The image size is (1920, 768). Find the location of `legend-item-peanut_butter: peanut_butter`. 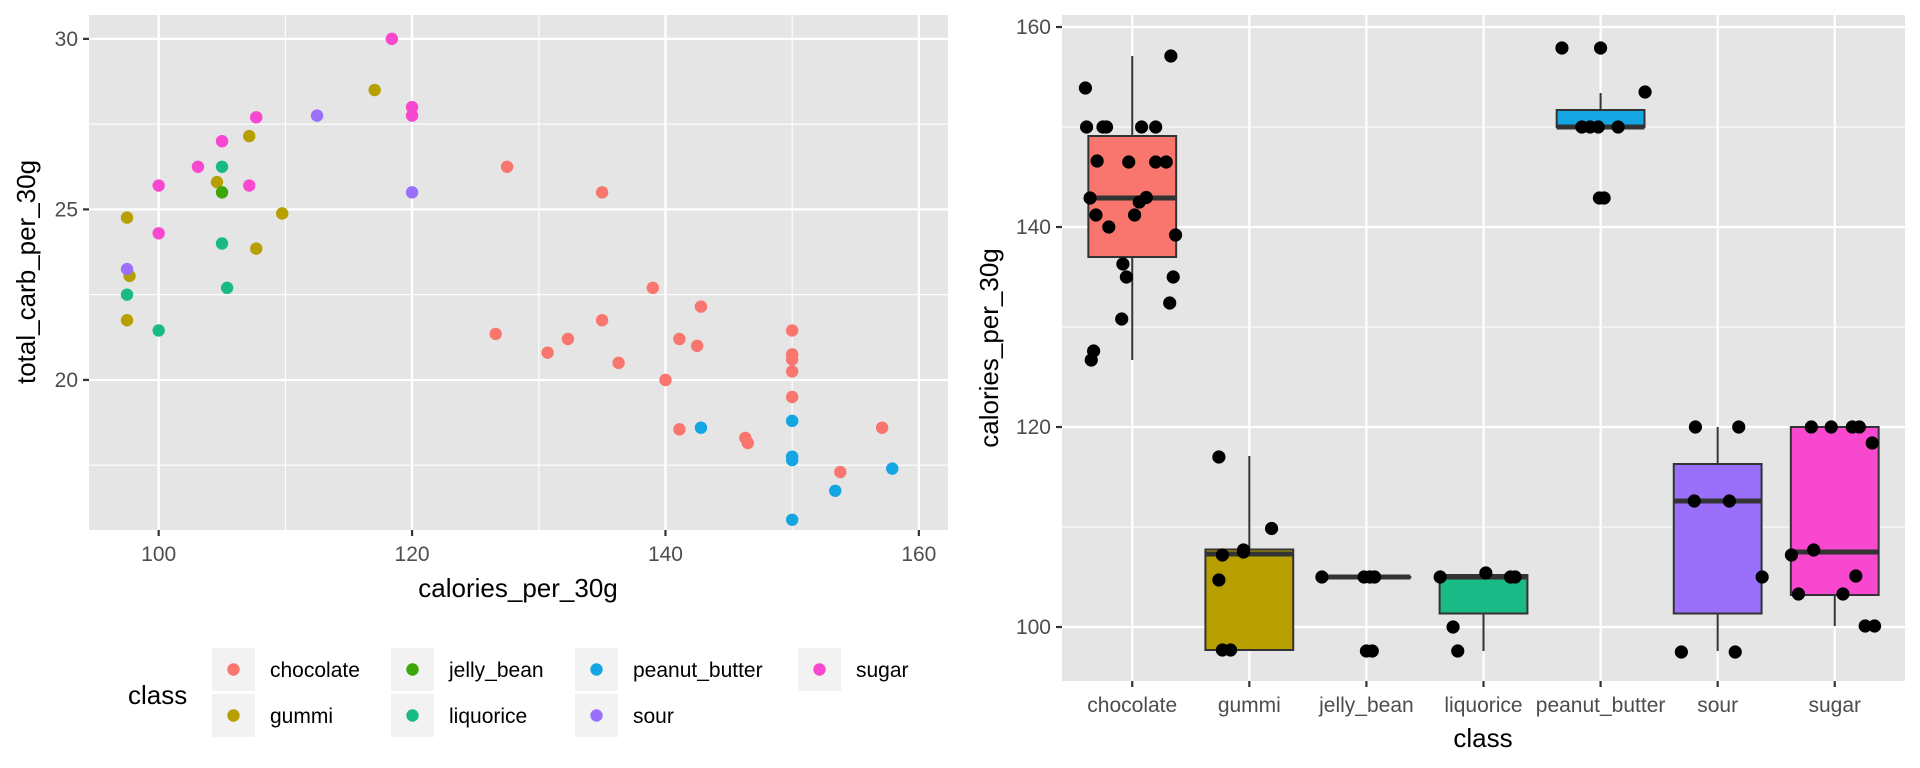

legend-item-peanut_butter: peanut_butter is located at coordinates (669, 669).